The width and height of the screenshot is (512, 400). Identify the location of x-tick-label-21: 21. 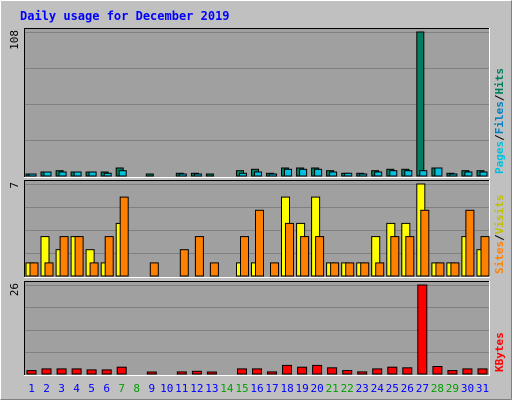
(332, 388).